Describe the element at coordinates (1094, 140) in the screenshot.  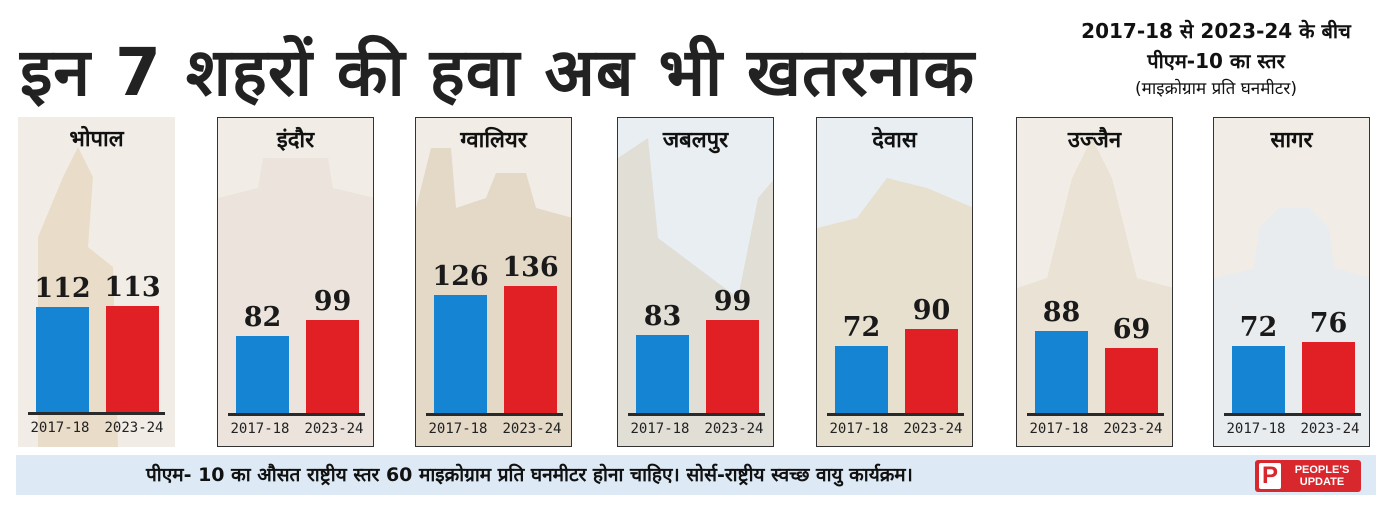
I see `city-name: उज्जैन` at that location.